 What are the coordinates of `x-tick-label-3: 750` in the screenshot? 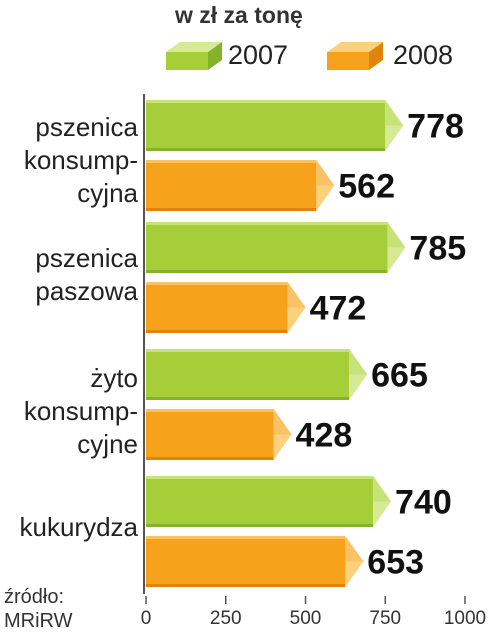 It's located at (385, 618).